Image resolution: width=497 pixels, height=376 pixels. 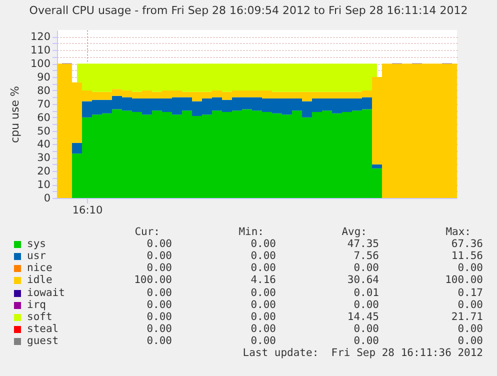 I want to click on text: 4.16, so click(x=263, y=280).